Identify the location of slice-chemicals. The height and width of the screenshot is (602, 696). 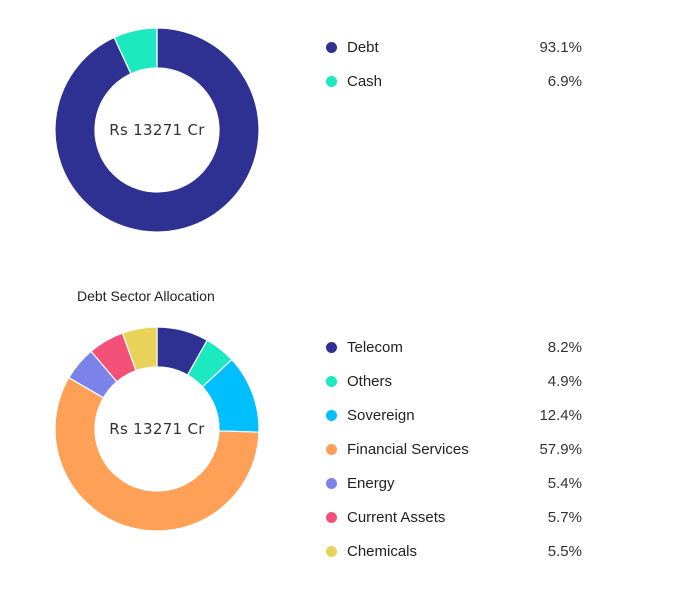
(139, 349).